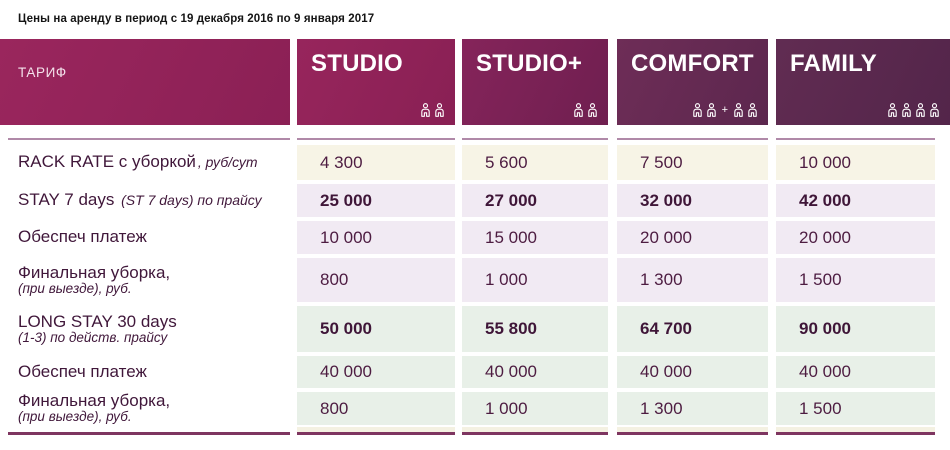 The image size is (950, 450). Describe the element at coordinates (692, 63) in the screenshot. I see `column-title: COMFORT` at that location.